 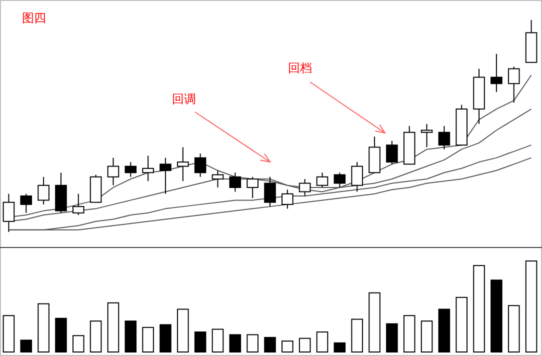 What do you see at coordinates (34, 18) in the screenshot?
I see `title: 图四` at bounding box center [34, 18].